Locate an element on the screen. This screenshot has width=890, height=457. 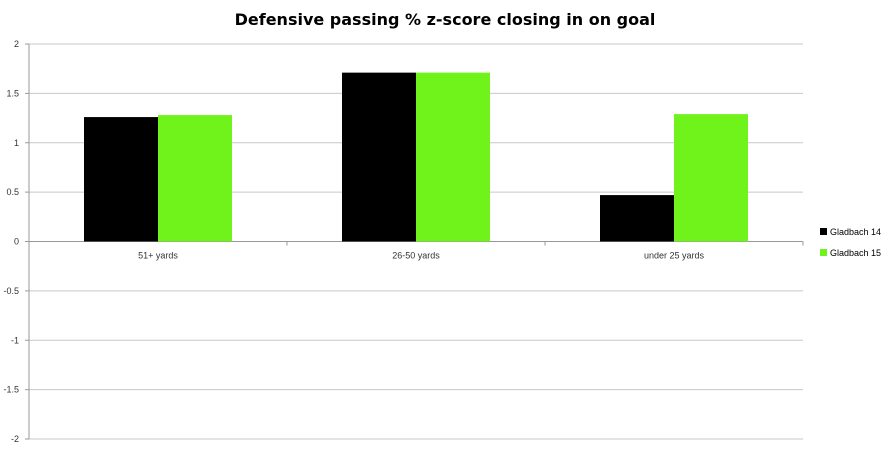
y-tick-label: 1 is located at coordinates (16, 143).